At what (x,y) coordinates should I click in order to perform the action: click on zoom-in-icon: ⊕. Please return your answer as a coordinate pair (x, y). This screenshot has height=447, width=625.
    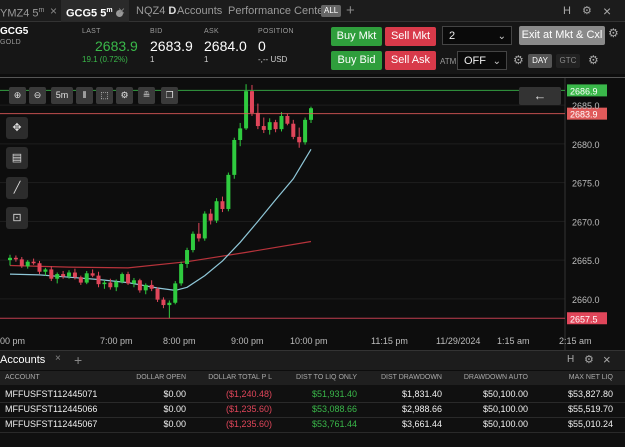
    Looking at the image, I should click on (17, 95).